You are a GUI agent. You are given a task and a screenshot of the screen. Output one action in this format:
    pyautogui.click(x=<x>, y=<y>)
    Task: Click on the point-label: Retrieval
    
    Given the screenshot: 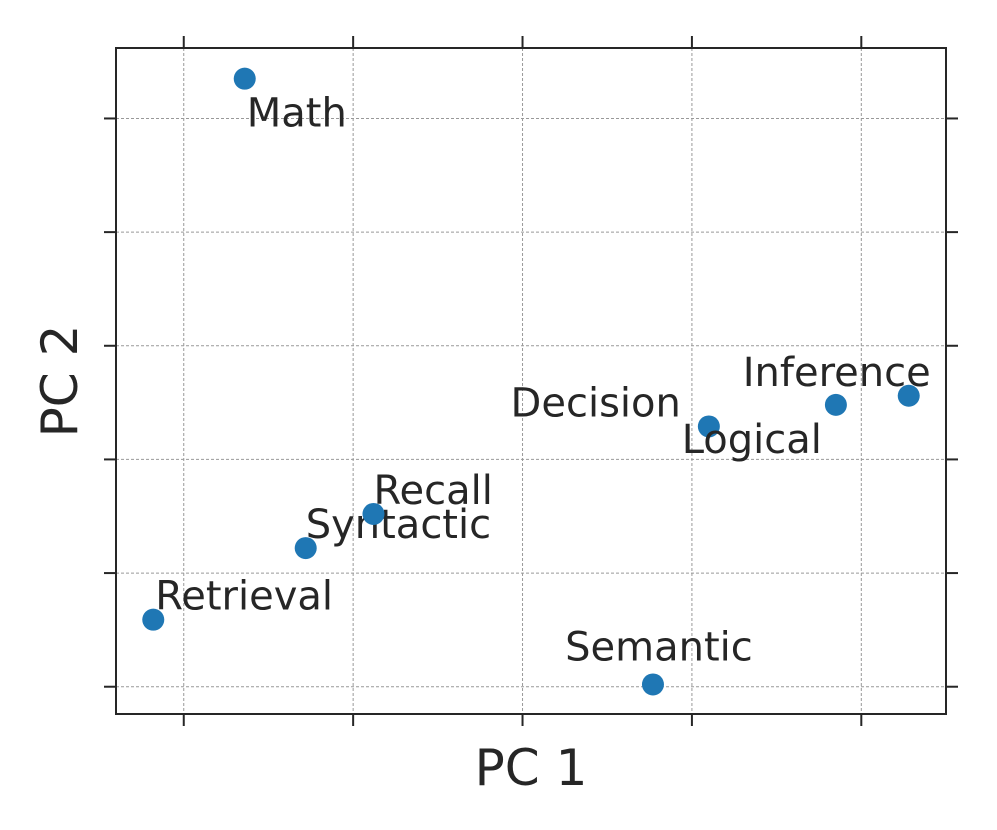 What is the action you would take?
    pyautogui.click(x=244, y=597)
    